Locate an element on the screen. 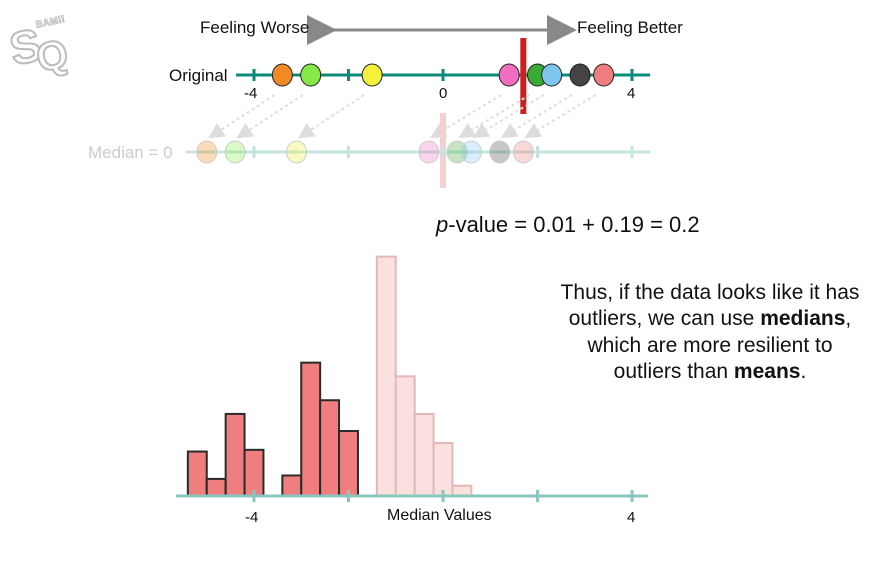 This screenshot has width=883, height=576. summary-bold-means: means is located at coordinates (767, 371).